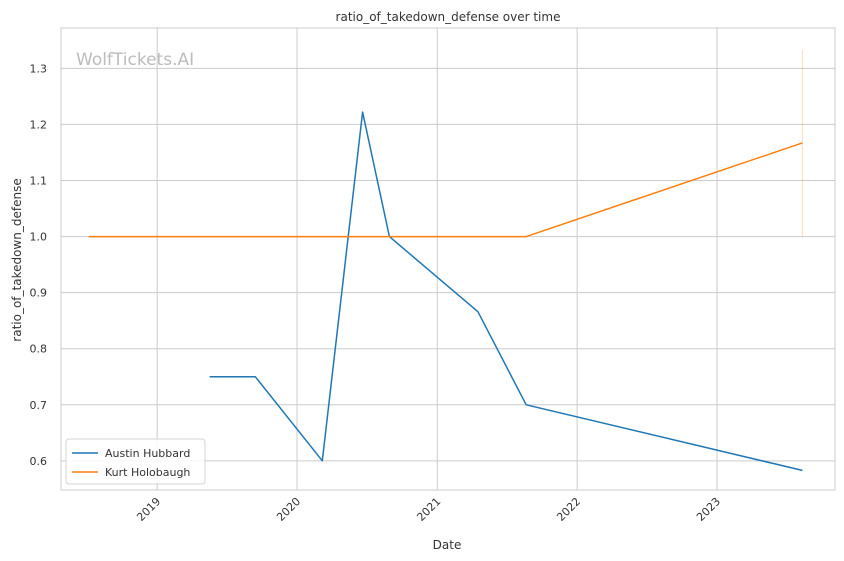  I want to click on y-tick-label: 0.6, so click(39, 461).